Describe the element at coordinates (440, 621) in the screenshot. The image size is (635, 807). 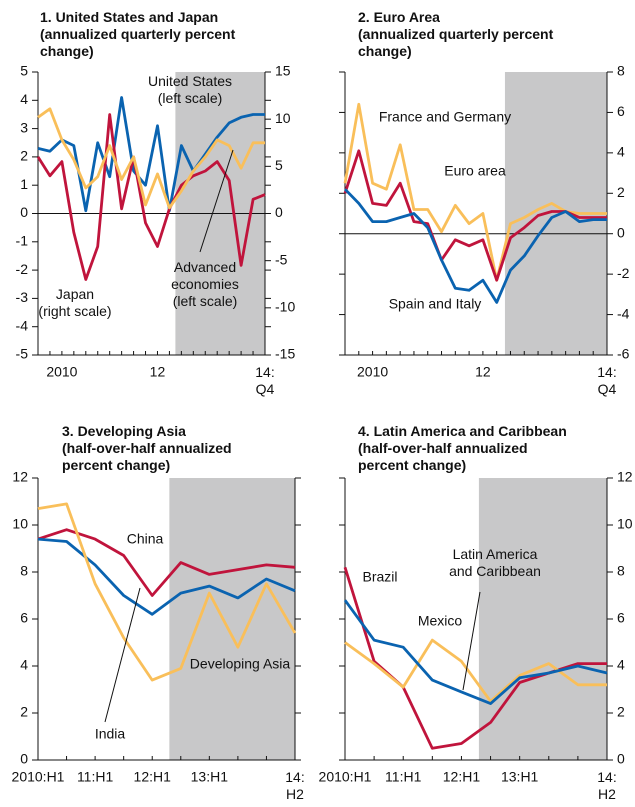
I see `series-label: Mexico` at that location.